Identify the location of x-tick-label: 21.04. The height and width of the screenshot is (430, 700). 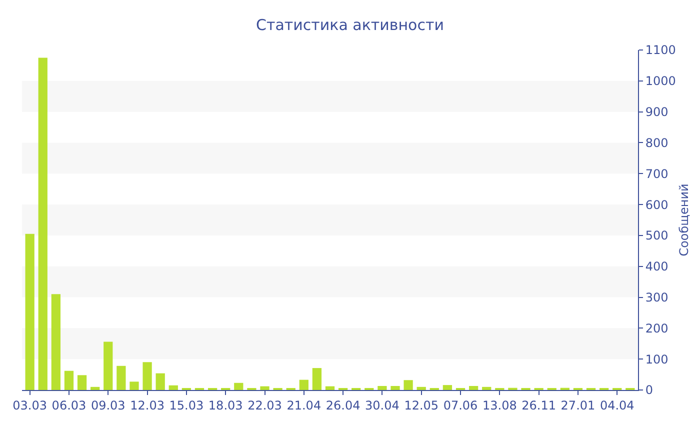
(304, 405).